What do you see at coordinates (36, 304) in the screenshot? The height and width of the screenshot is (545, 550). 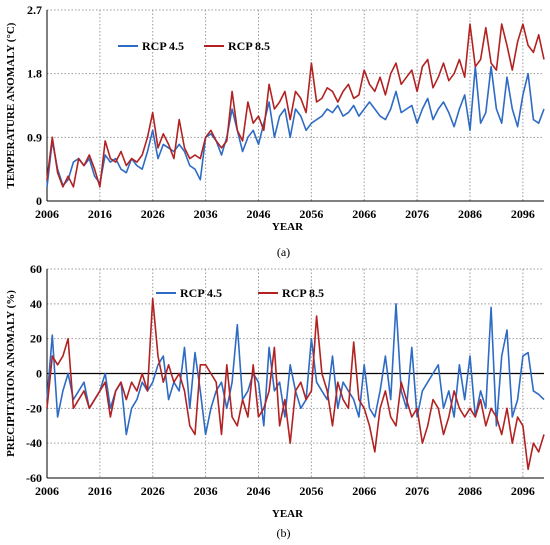 I see `y-tick-label: 40` at bounding box center [36, 304].